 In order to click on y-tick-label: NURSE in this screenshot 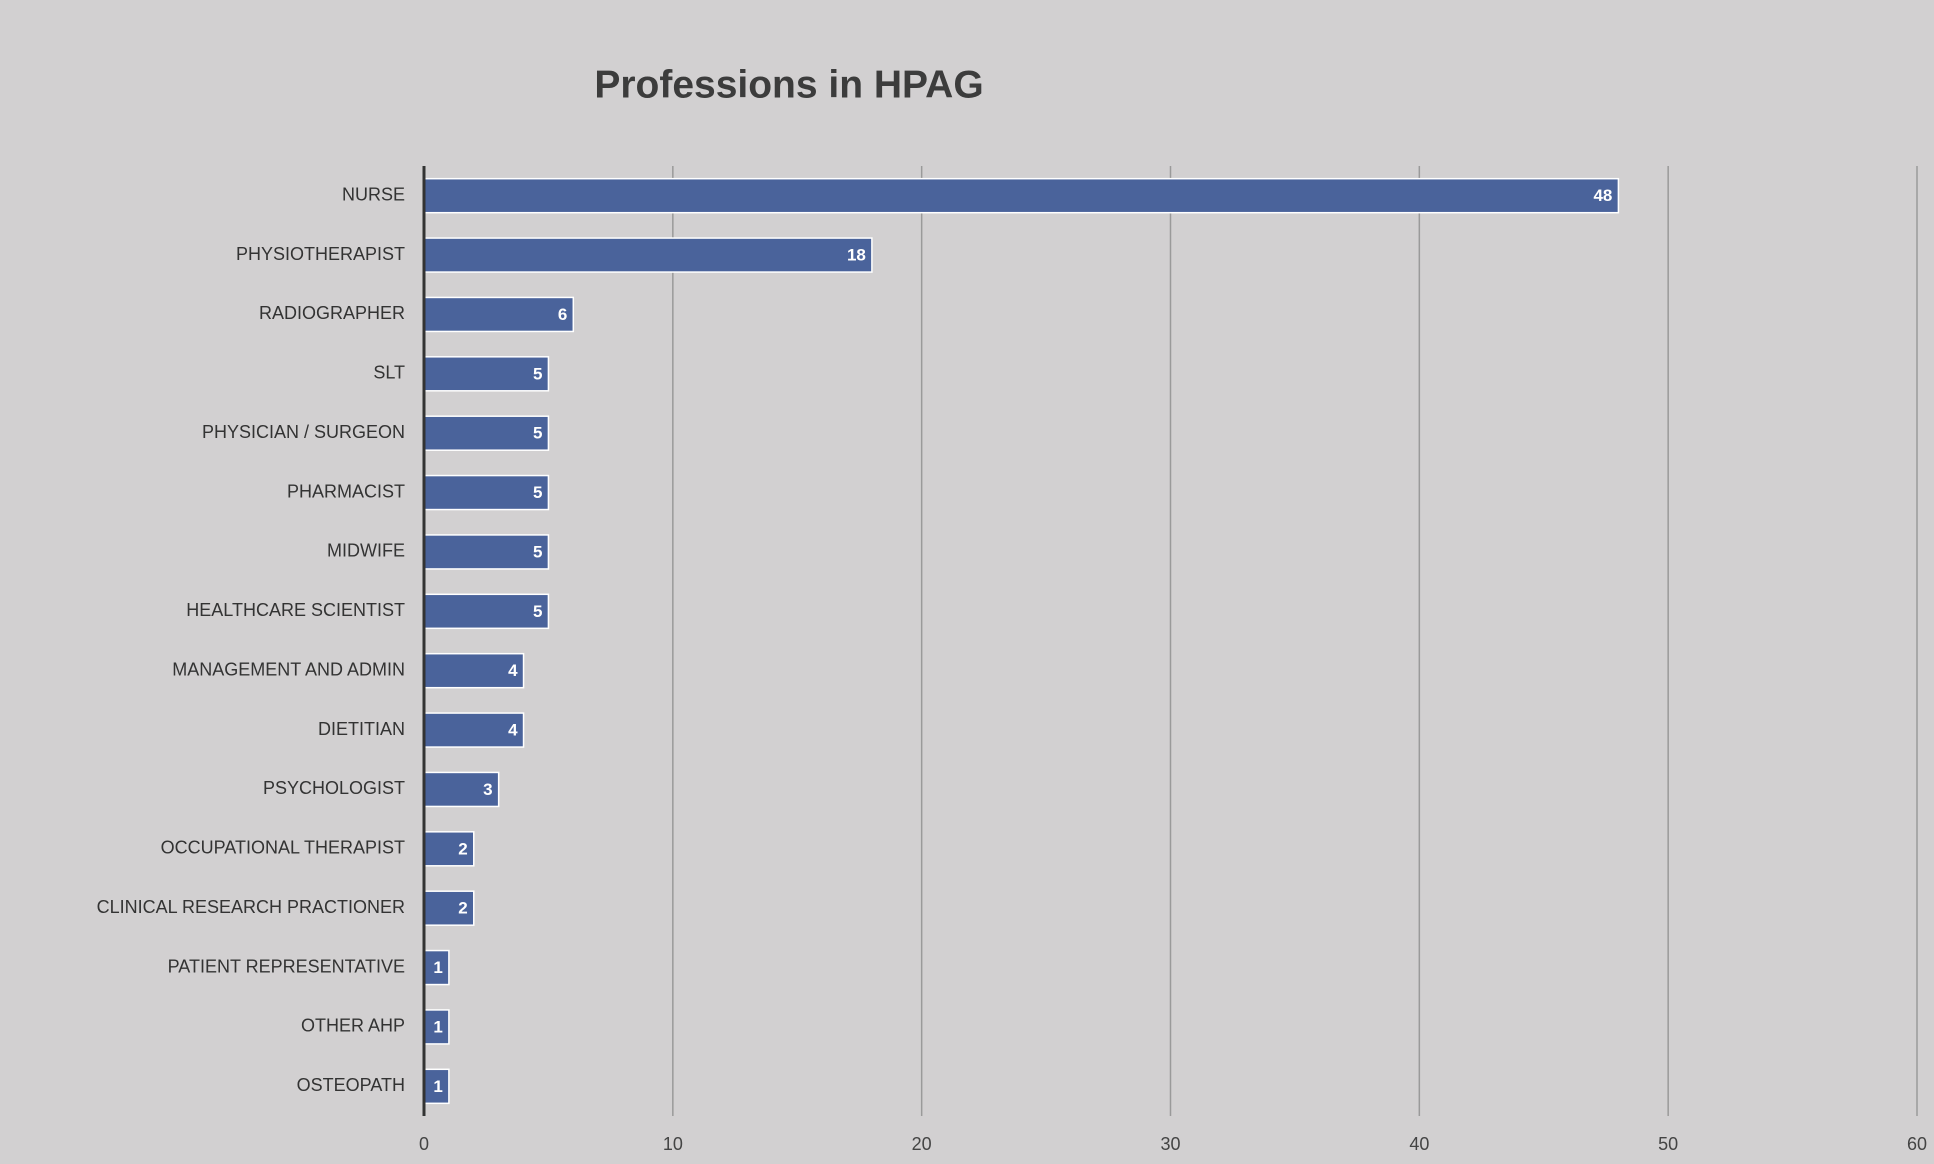, I will do `click(373, 194)`.